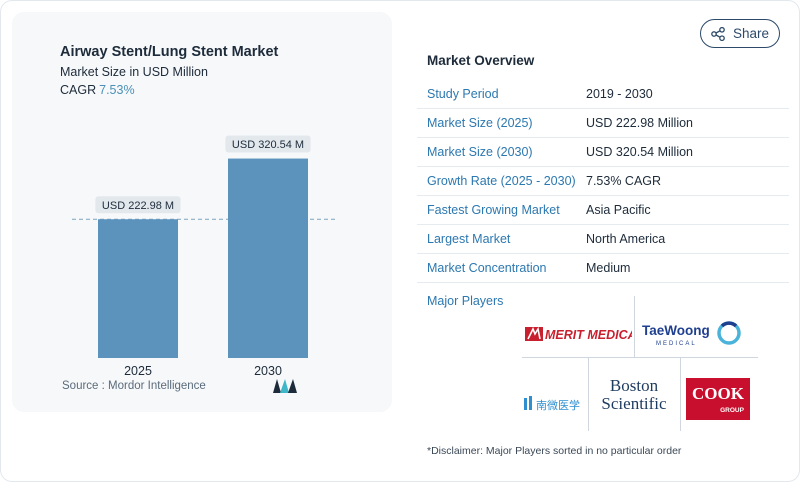 Image resolution: width=800 pixels, height=482 pixels. I want to click on overview-row-concentration: Market Concentration Medium, so click(603, 268).